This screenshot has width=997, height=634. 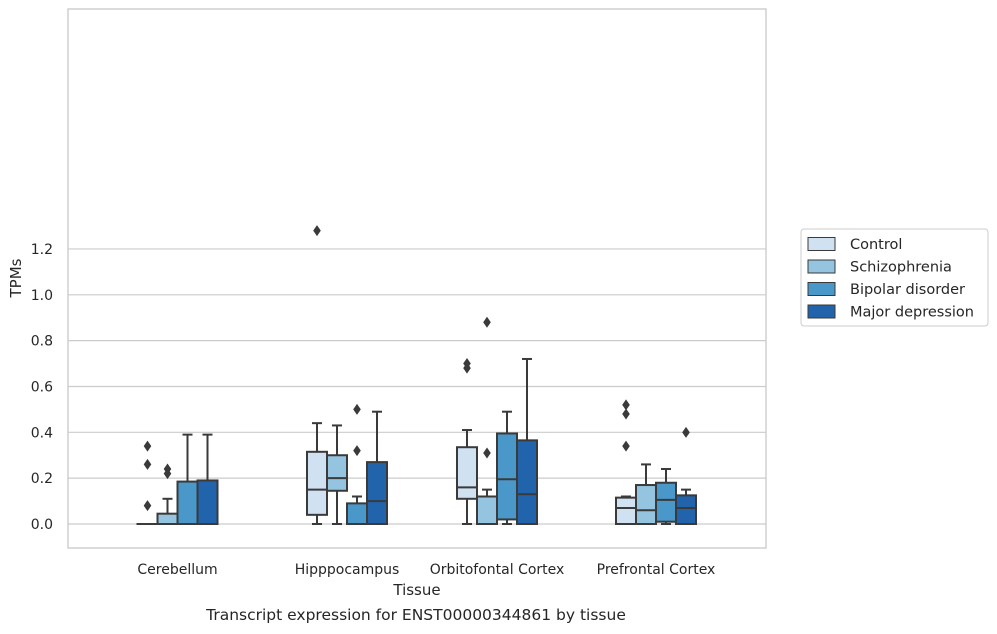 What do you see at coordinates (416, 590) in the screenshot?
I see `x-axis-label: Tissue` at bounding box center [416, 590].